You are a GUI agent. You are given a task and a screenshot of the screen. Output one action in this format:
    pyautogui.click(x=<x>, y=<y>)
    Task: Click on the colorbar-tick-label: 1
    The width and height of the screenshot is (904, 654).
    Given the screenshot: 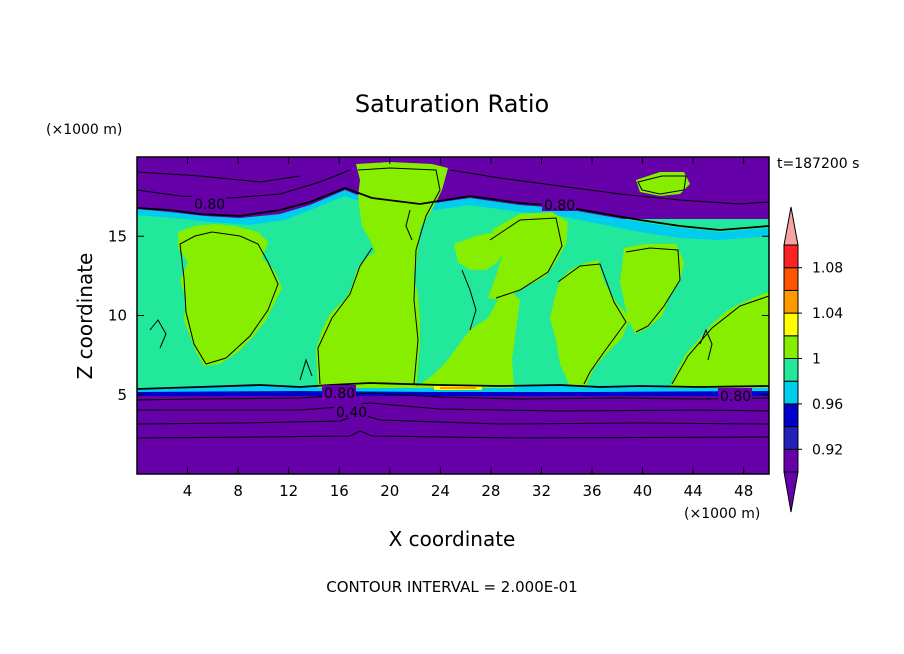 What is the action you would take?
    pyautogui.click(x=816, y=360)
    